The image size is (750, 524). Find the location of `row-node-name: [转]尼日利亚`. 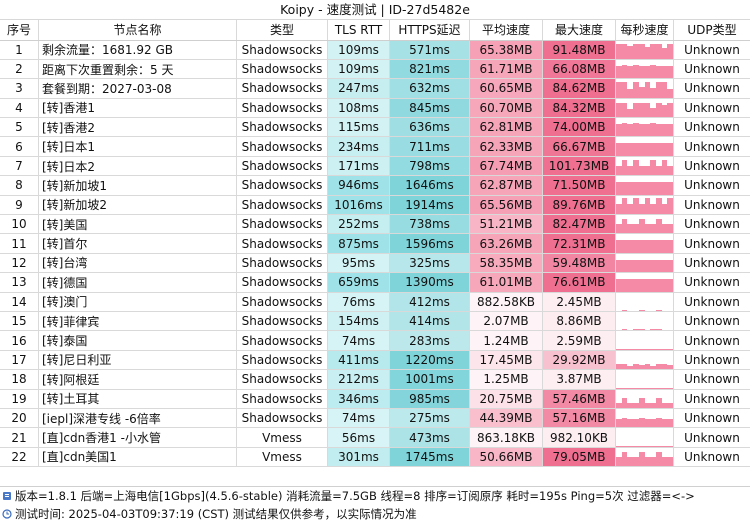

row-node-name: [转]尼日利亚 is located at coordinates (138, 360).